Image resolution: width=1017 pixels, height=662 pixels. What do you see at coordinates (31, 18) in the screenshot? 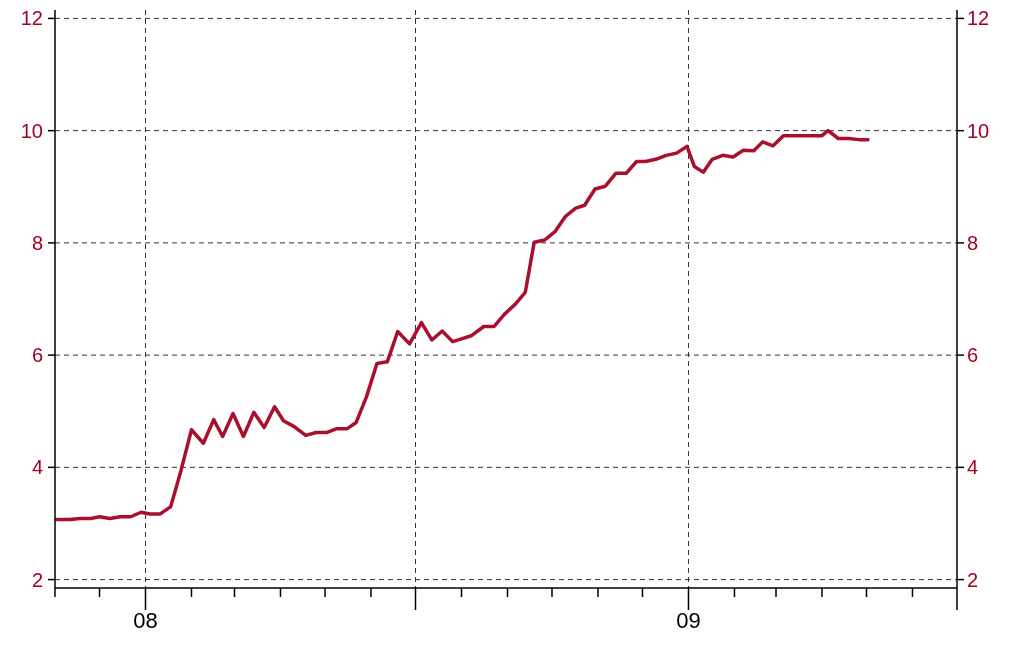
I see `y-tick-label: 12` at bounding box center [31, 18].